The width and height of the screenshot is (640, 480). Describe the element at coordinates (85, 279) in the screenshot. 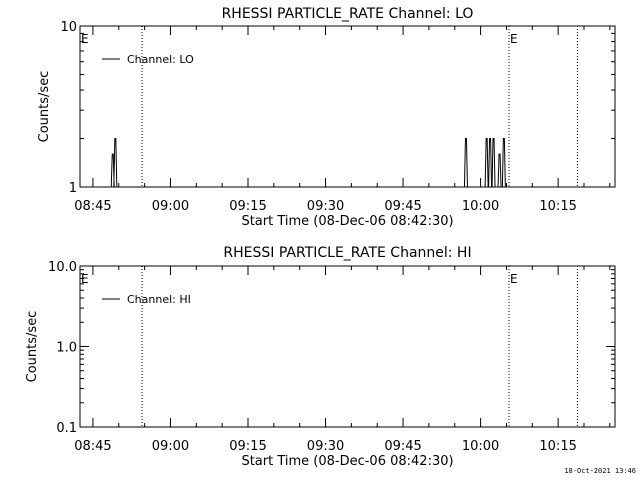

I see `chart2-corner-label: E` at that location.